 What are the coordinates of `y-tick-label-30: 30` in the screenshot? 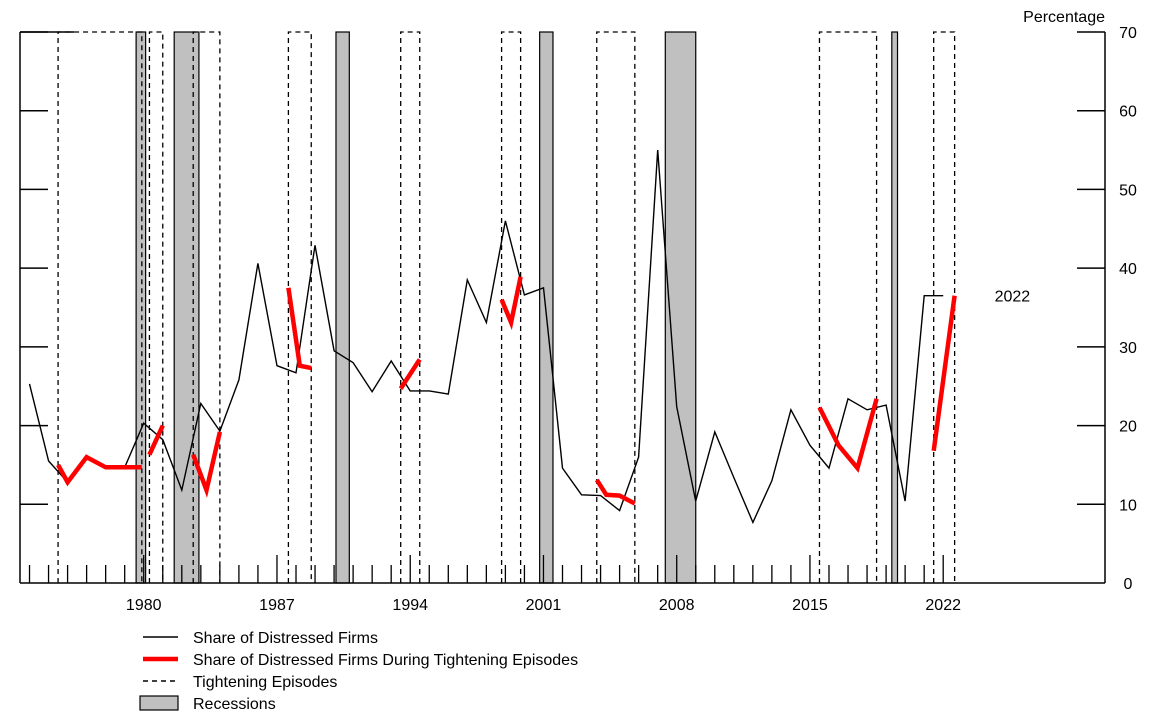 It's located at (1128, 348).